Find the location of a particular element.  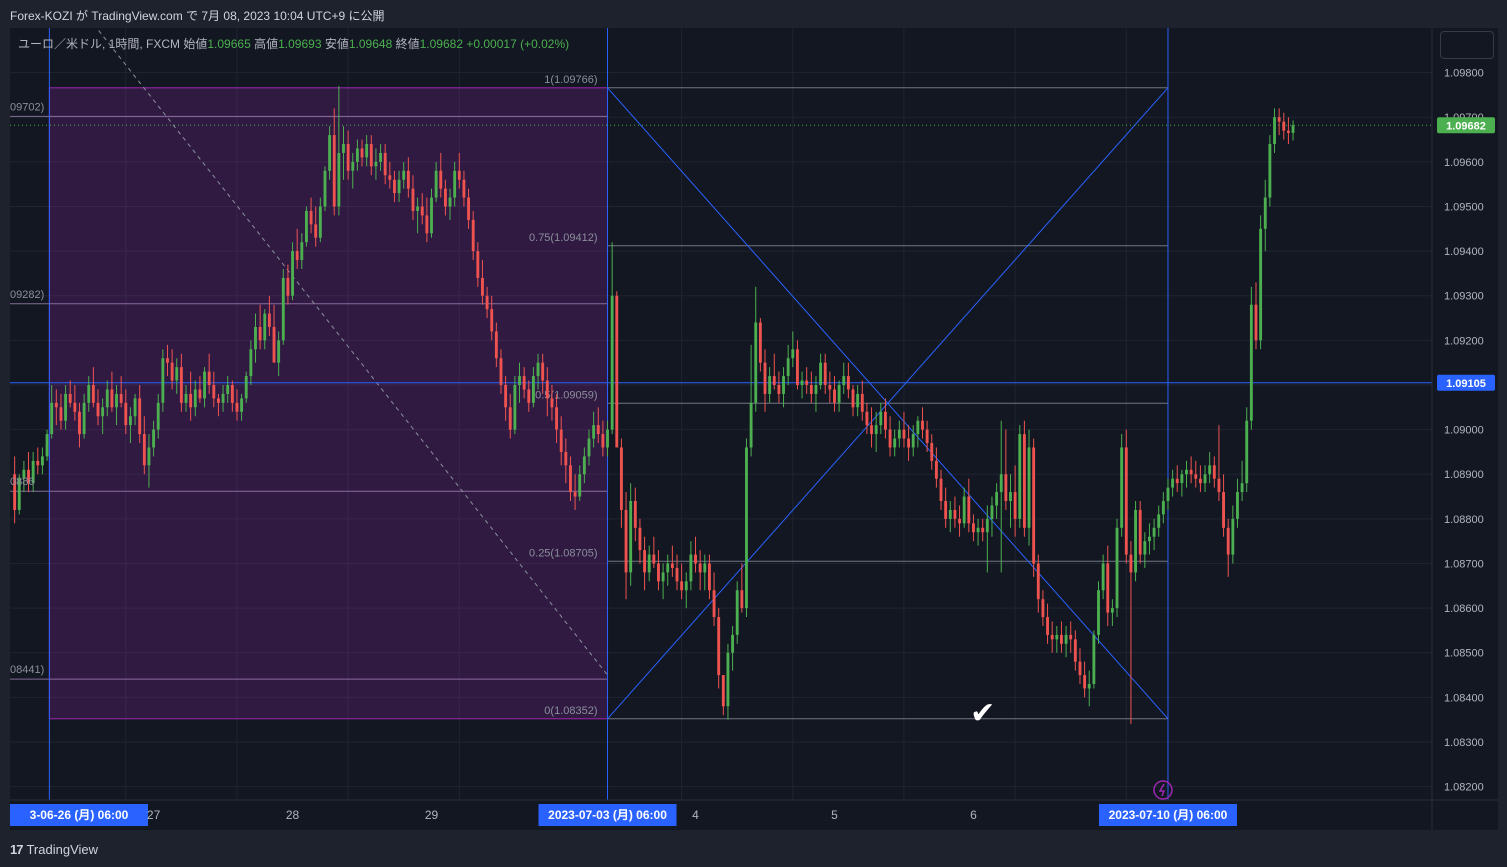

y-tick-label: 1.08800 is located at coordinates (1464, 520).